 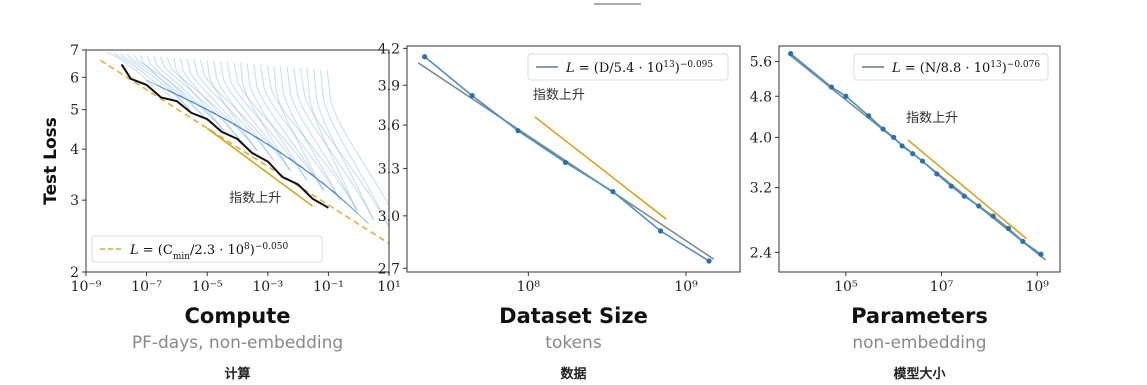 What do you see at coordinates (919, 343) in the screenshot?
I see `panel-subtitle: non-embedding` at bounding box center [919, 343].